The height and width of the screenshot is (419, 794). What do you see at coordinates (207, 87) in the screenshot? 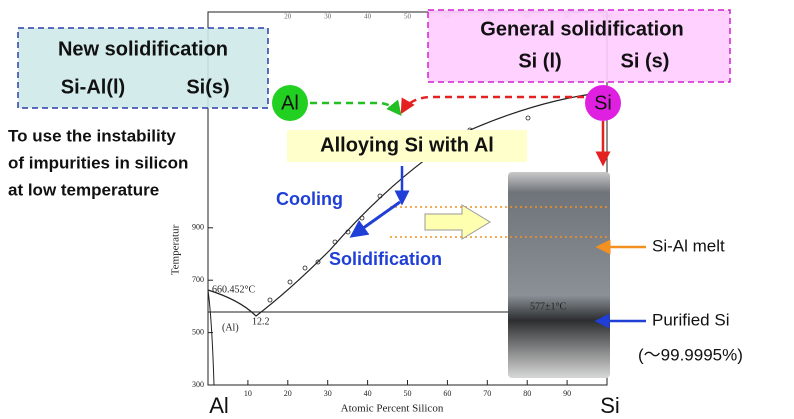
I see `box-label: Si(s)` at bounding box center [207, 87].